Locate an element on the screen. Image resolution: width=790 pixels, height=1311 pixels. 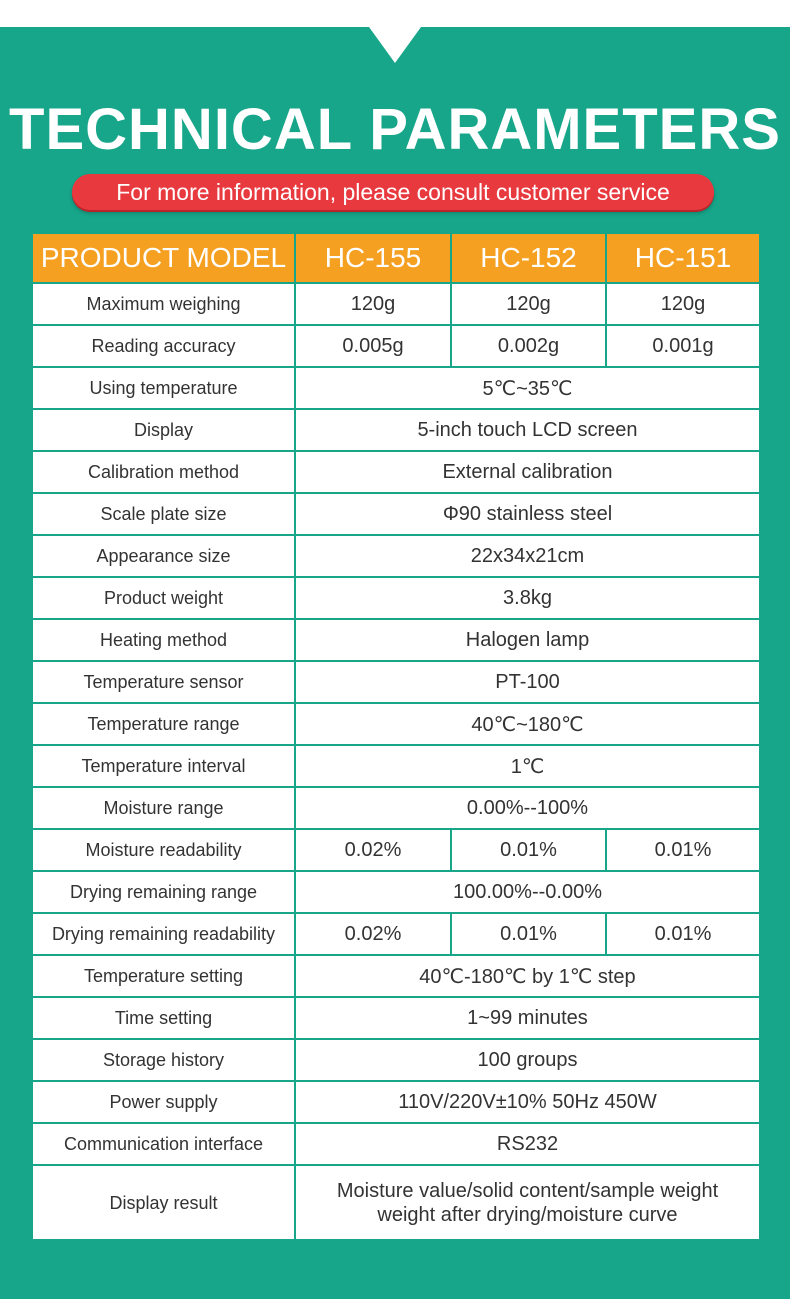
row-label: Drying remaining readability is located at coordinates (163, 934).